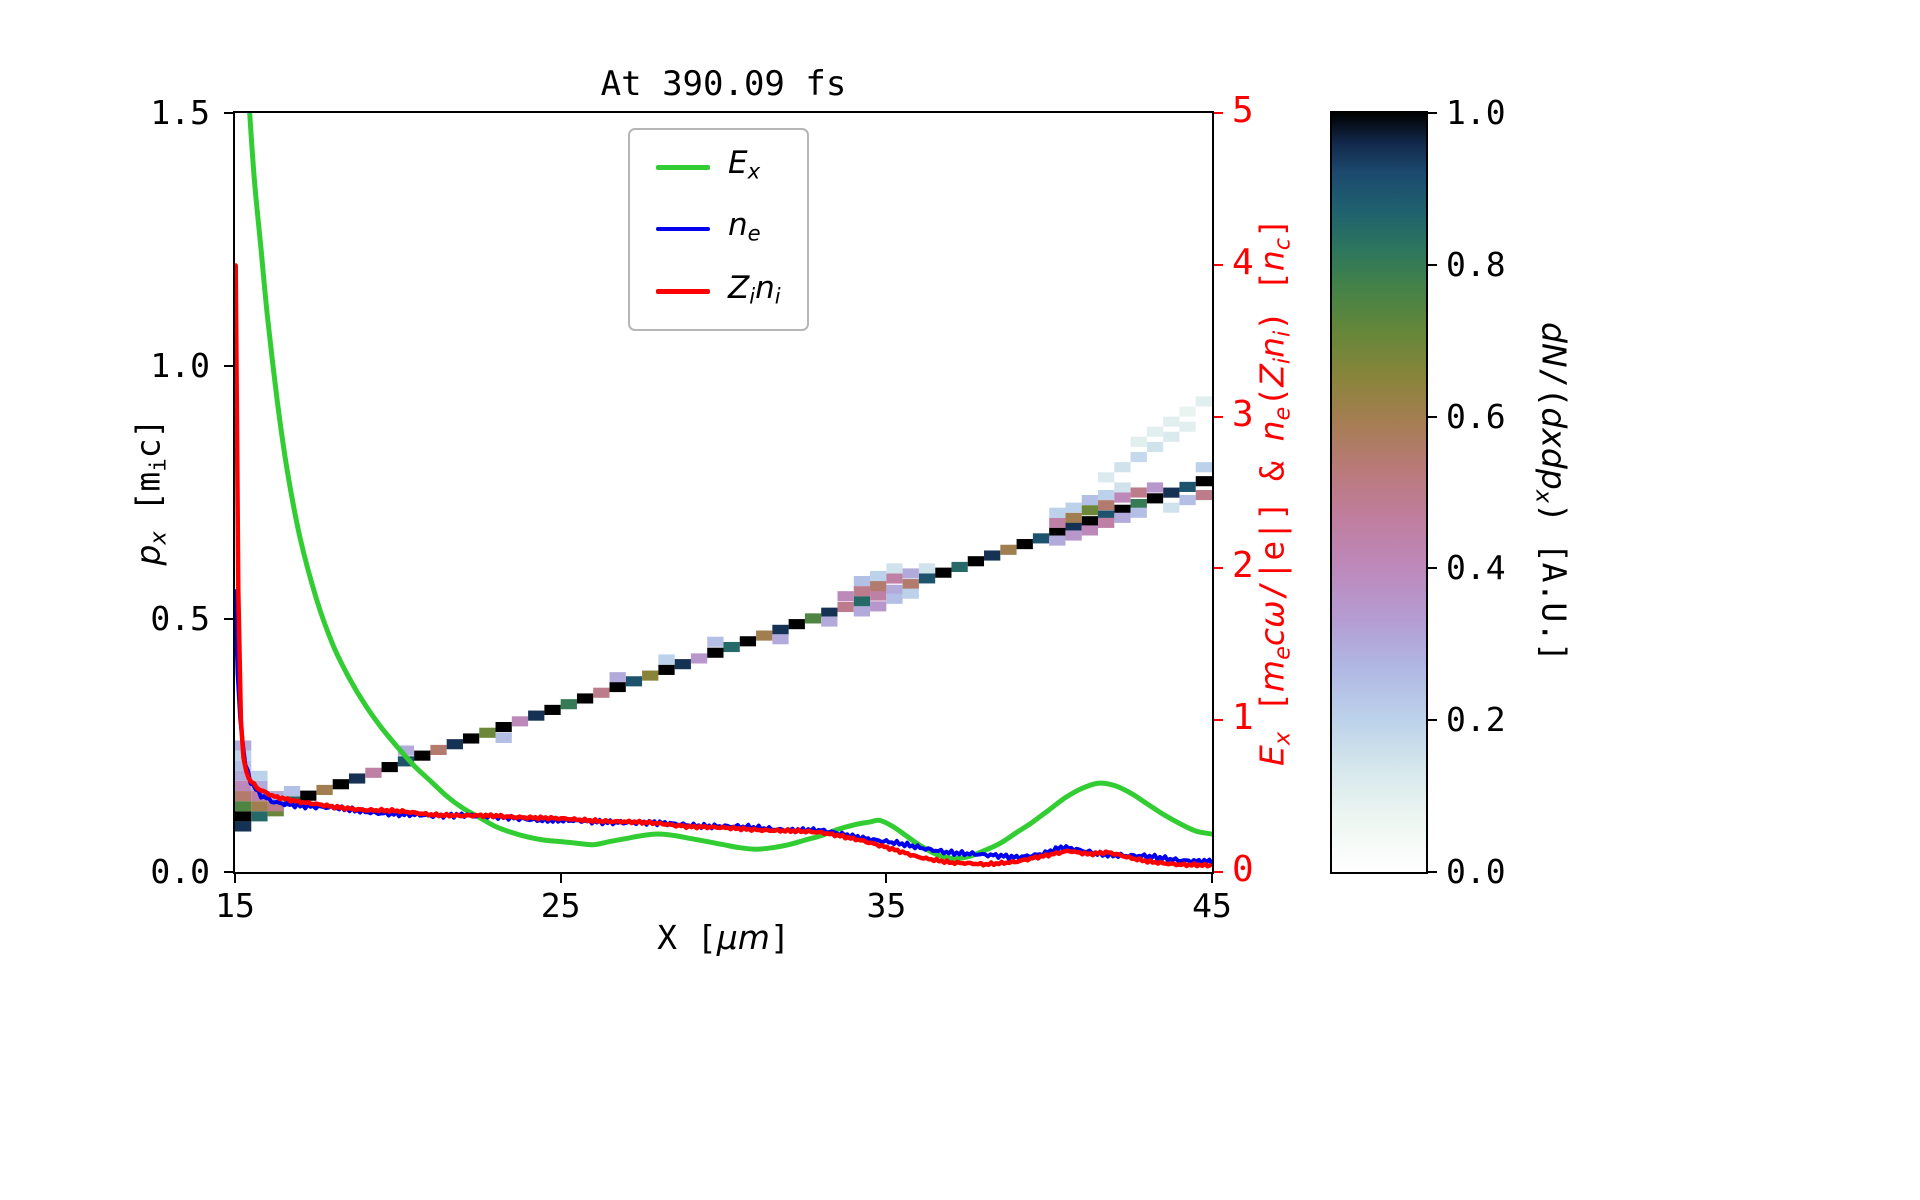 The height and width of the screenshot is (1200, 1920). What do you see at coordinates (683, 167) in the screenshot?
I see `legend-line-ex` at bounding box center [683, 167].